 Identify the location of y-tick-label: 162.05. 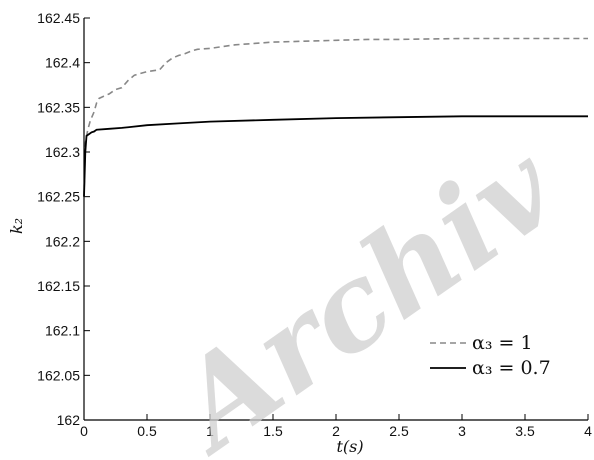
(58, 375).